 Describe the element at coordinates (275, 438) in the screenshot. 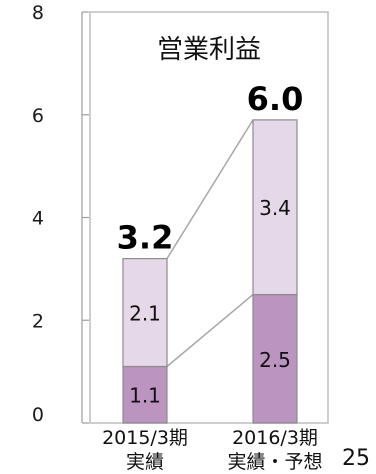

I see `category-label-1-line-0: 2016/3期` at that location.